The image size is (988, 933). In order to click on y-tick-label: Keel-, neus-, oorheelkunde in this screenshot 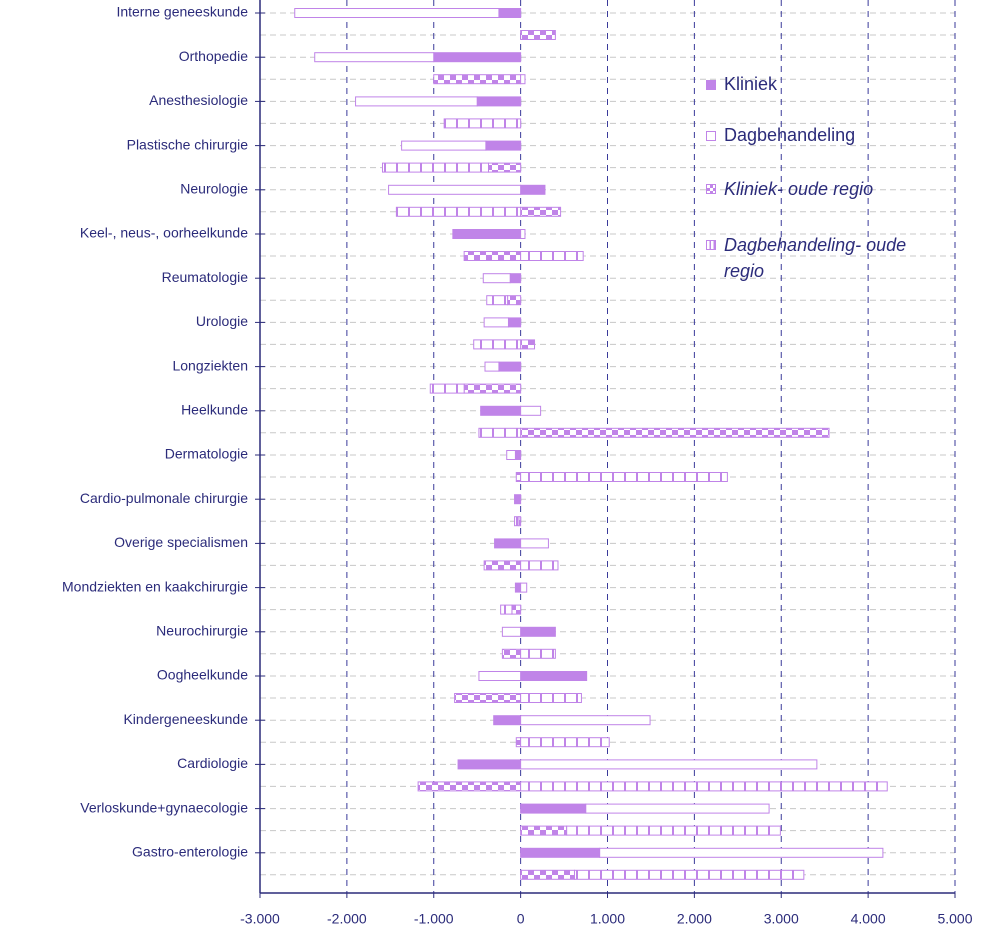, I will do `click(164, 233)`.